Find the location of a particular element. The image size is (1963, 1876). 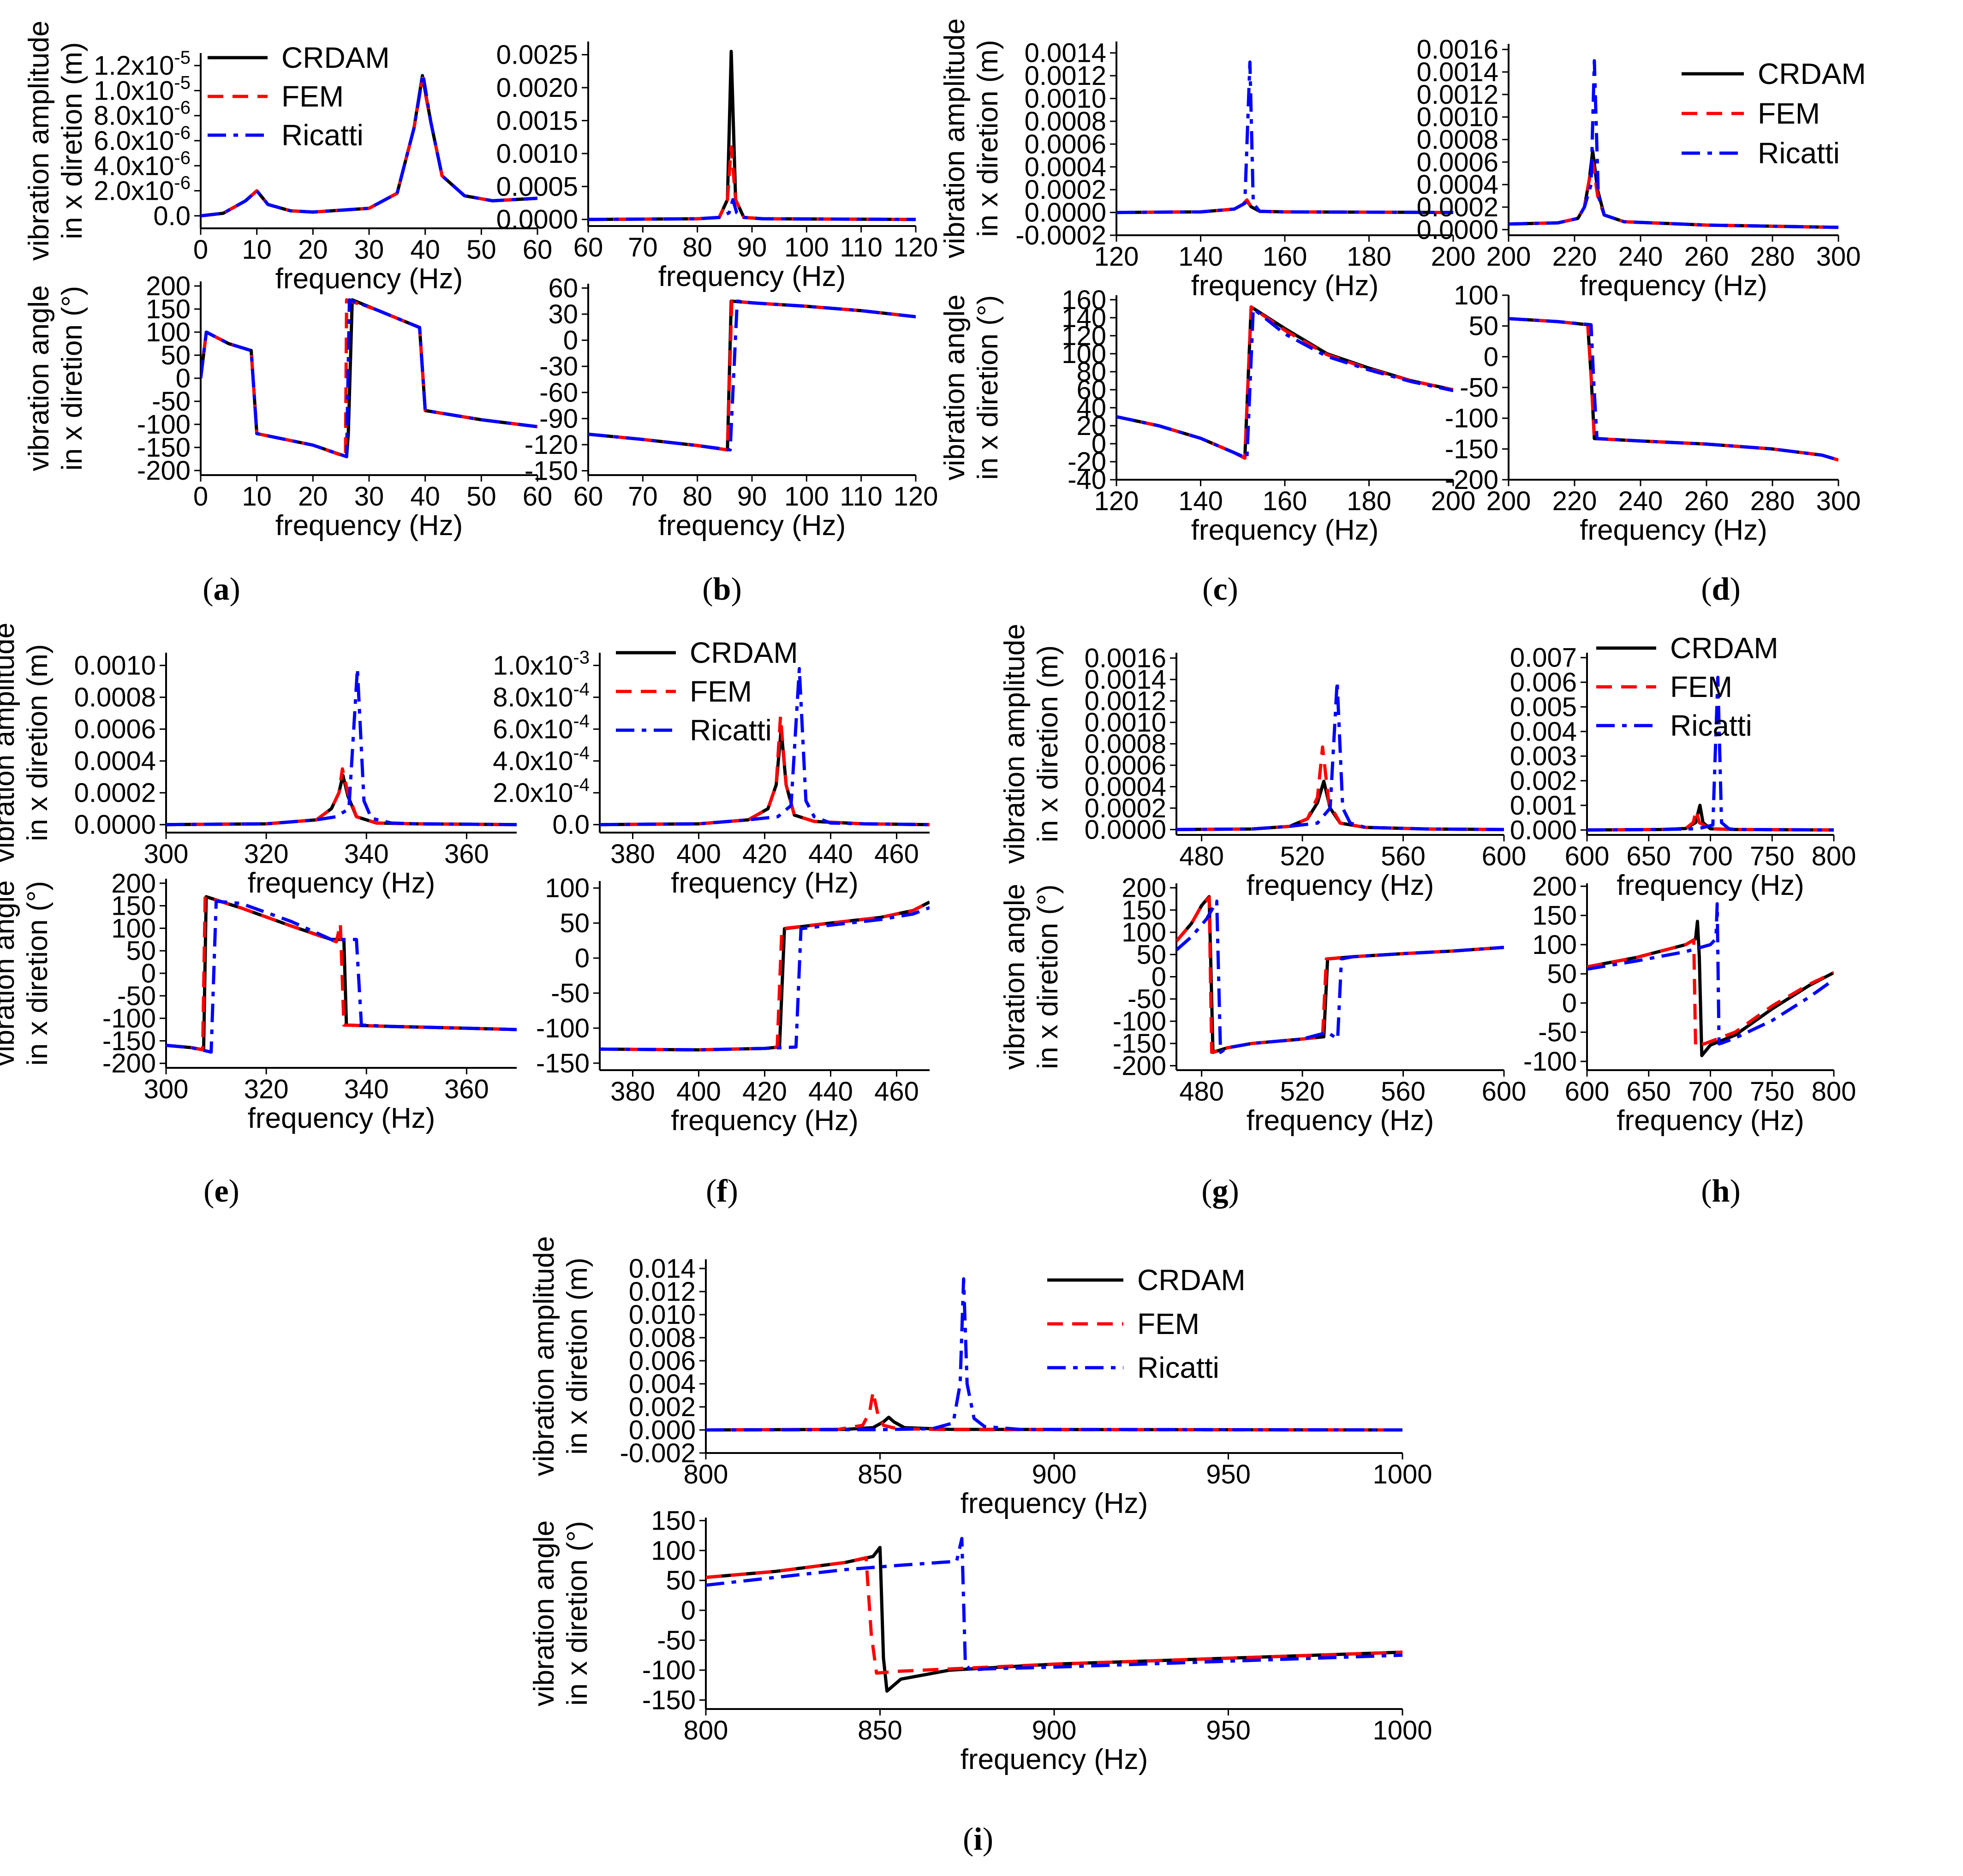

x-tick-label: 420 is located at coordinates (765, 854).